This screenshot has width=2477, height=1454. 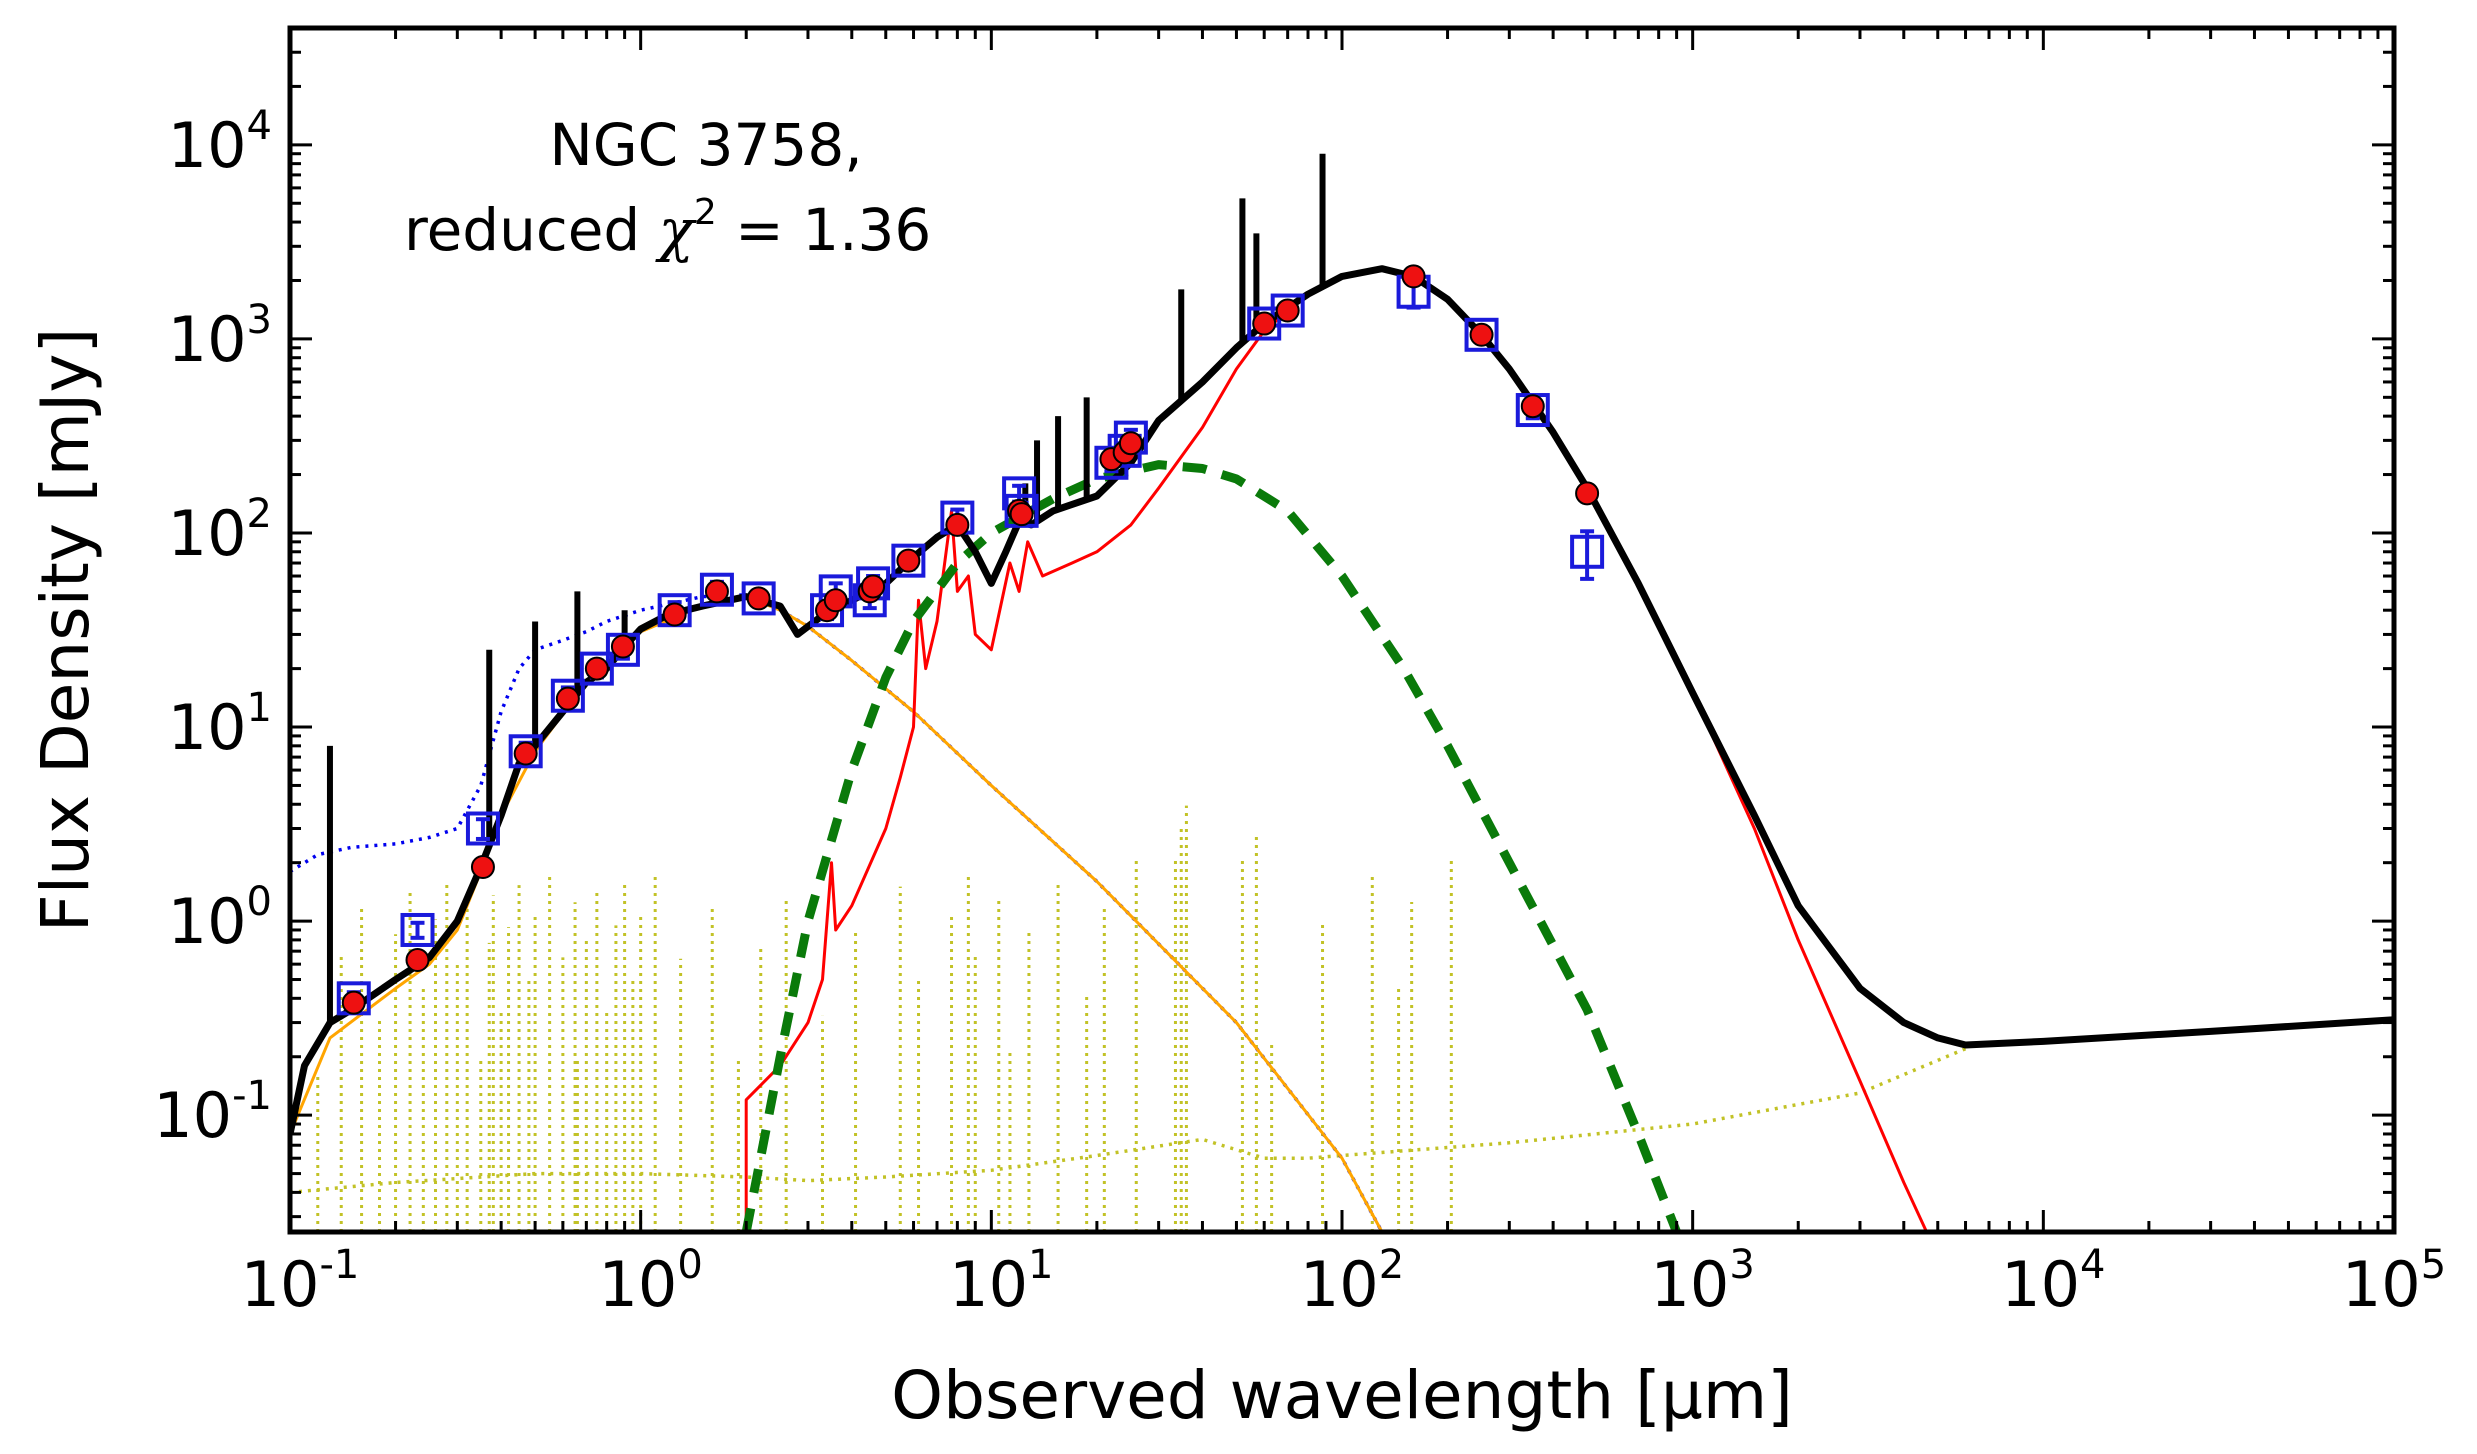 What do you see at coordinates (531, 230) in the screenshot?
I see `annotation-chi-prefix: reduced` at bounding box center [531, 230].